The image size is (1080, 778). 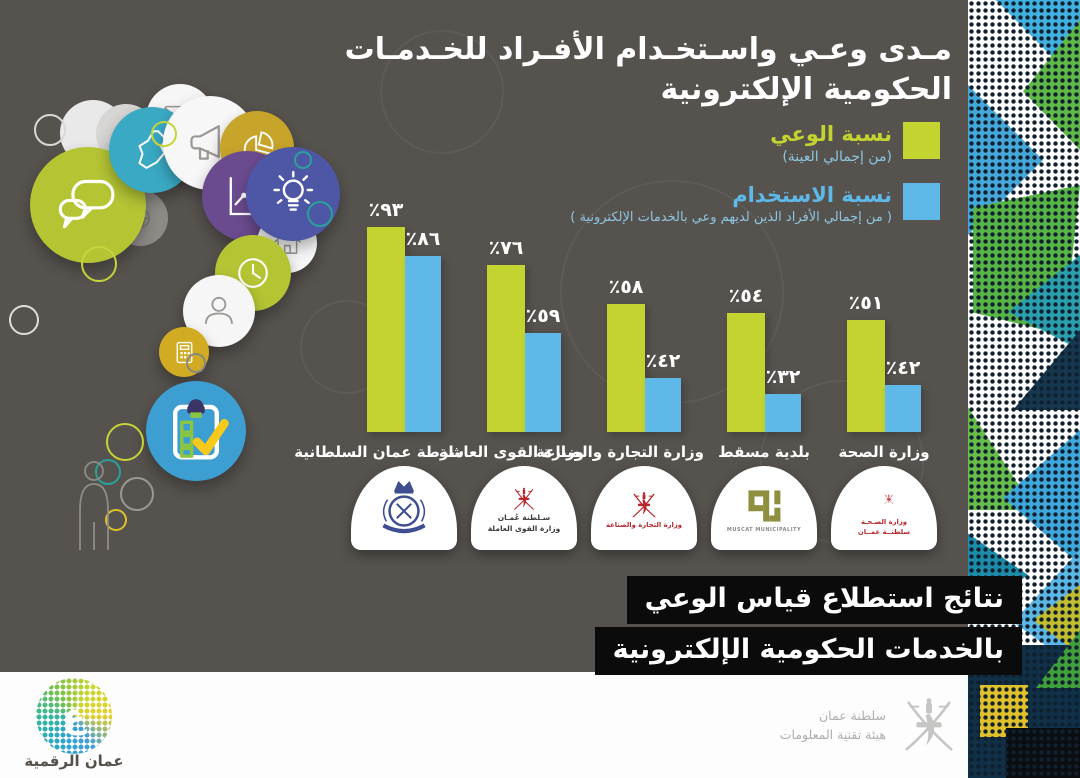 What do you see at coordinates (201, 429) in the screenshot?
I see `clipboard-checklist-icon` at bounding box center [201, 429].